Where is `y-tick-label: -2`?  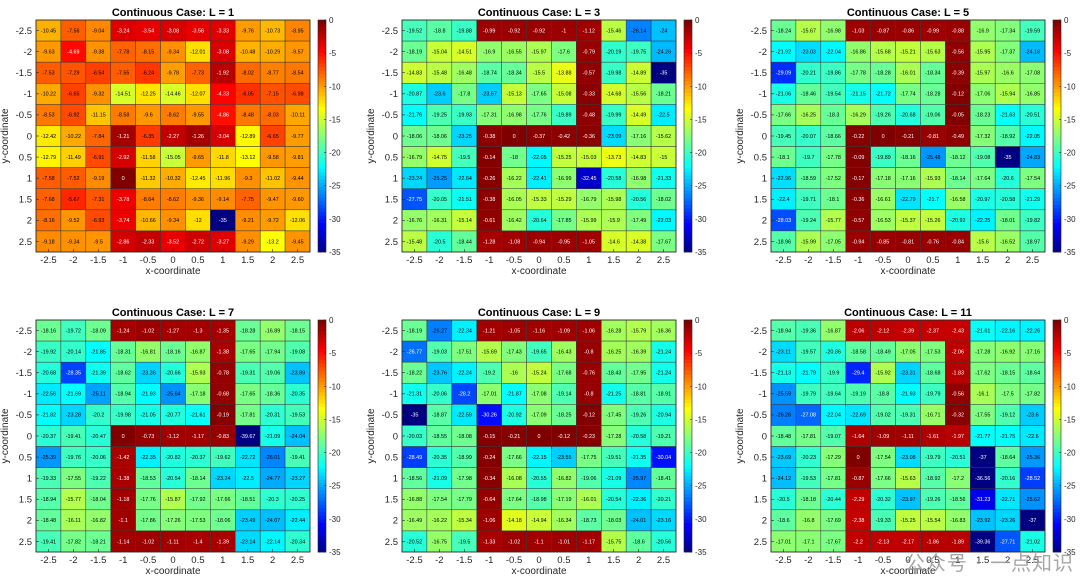
y-tick-label: -2 is located at coordinates (28, 52).